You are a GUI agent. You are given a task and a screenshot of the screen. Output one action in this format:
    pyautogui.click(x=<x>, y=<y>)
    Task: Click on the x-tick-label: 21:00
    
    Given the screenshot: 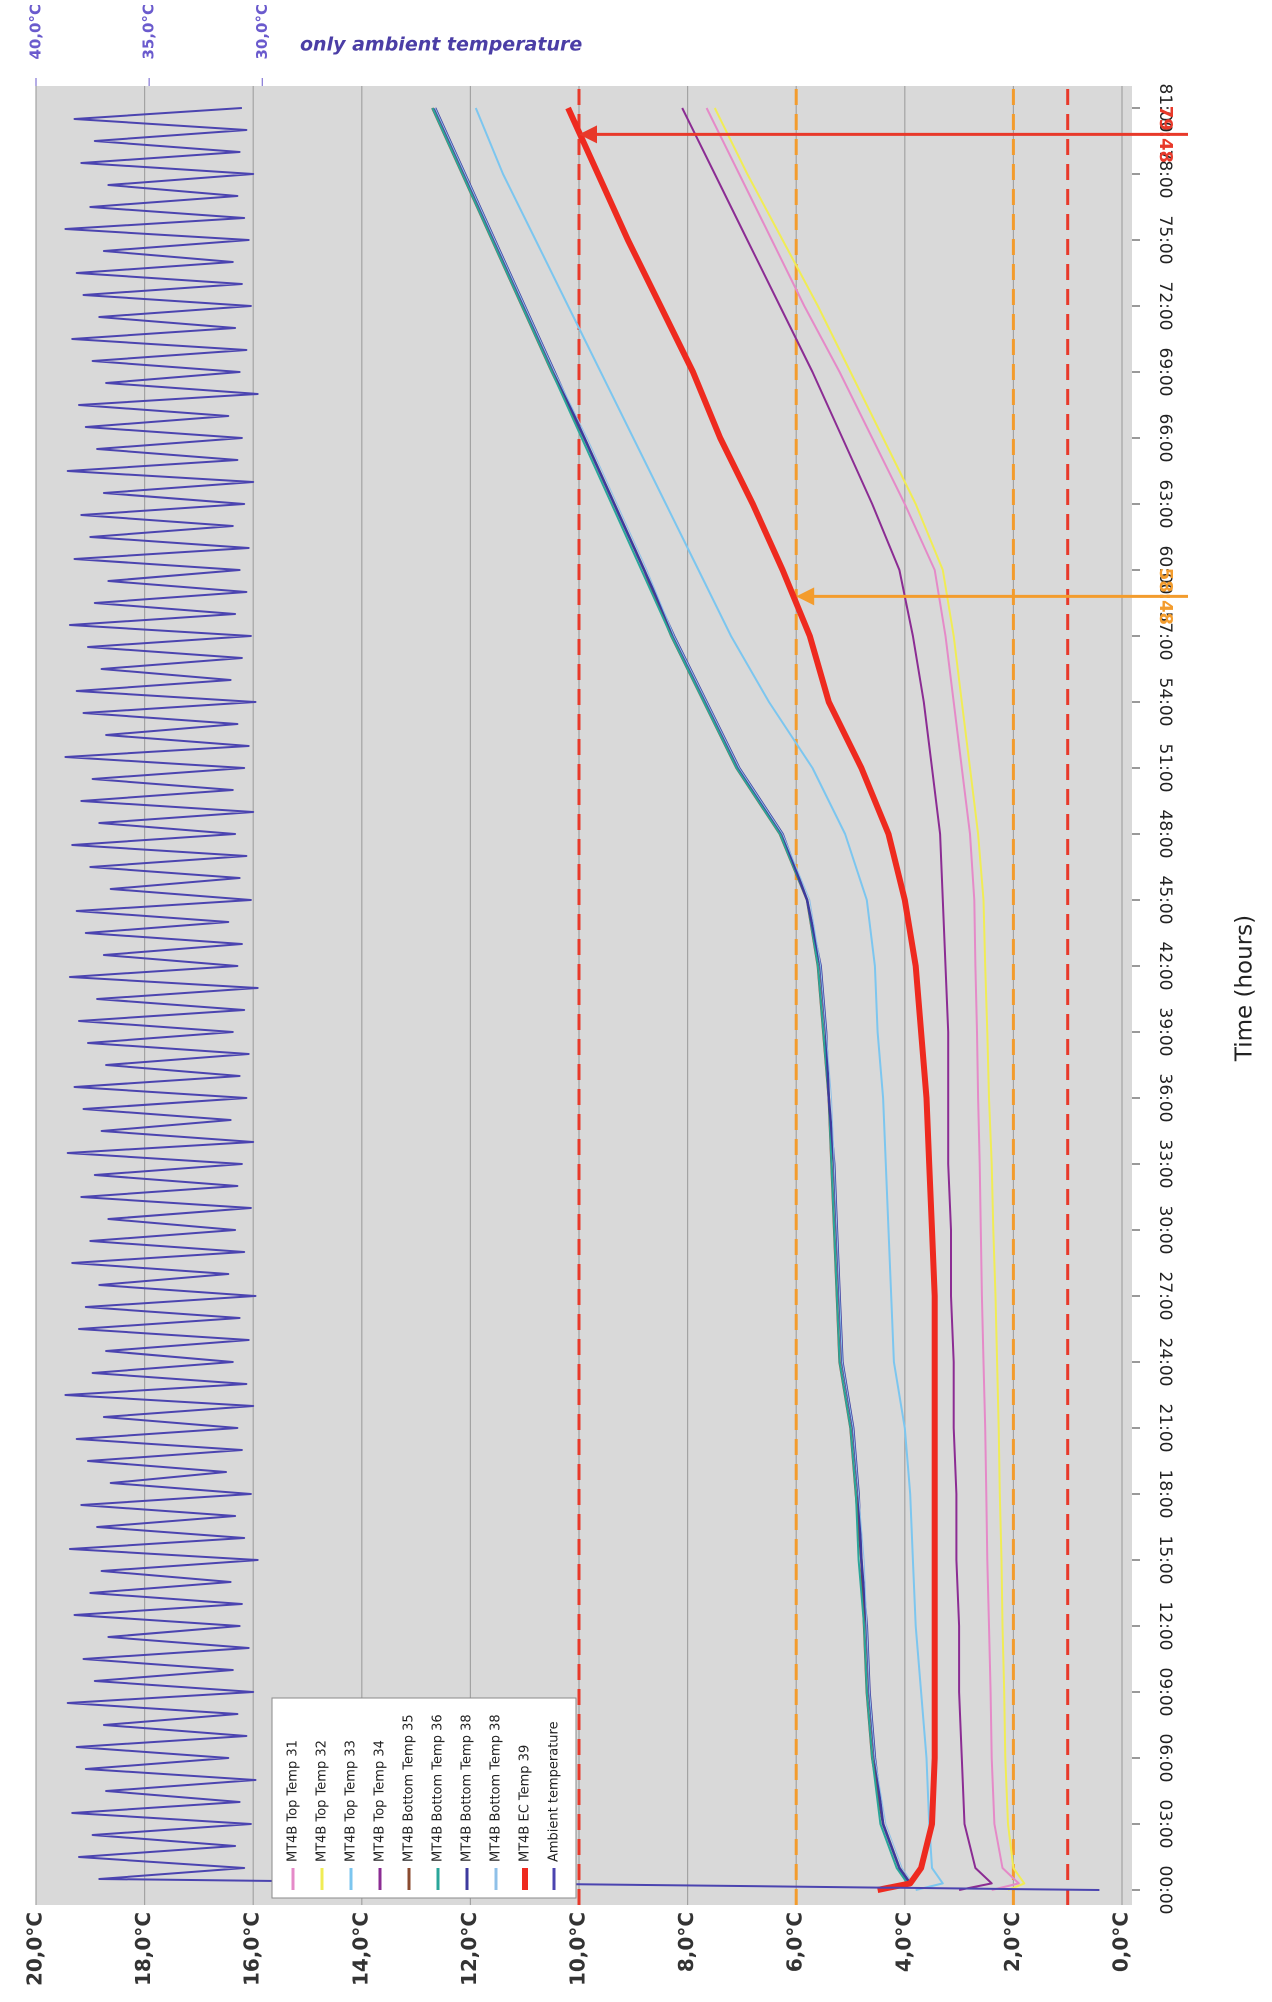 What is the action you would take?
    pyautogui.click(x=1165, y=1428)
    